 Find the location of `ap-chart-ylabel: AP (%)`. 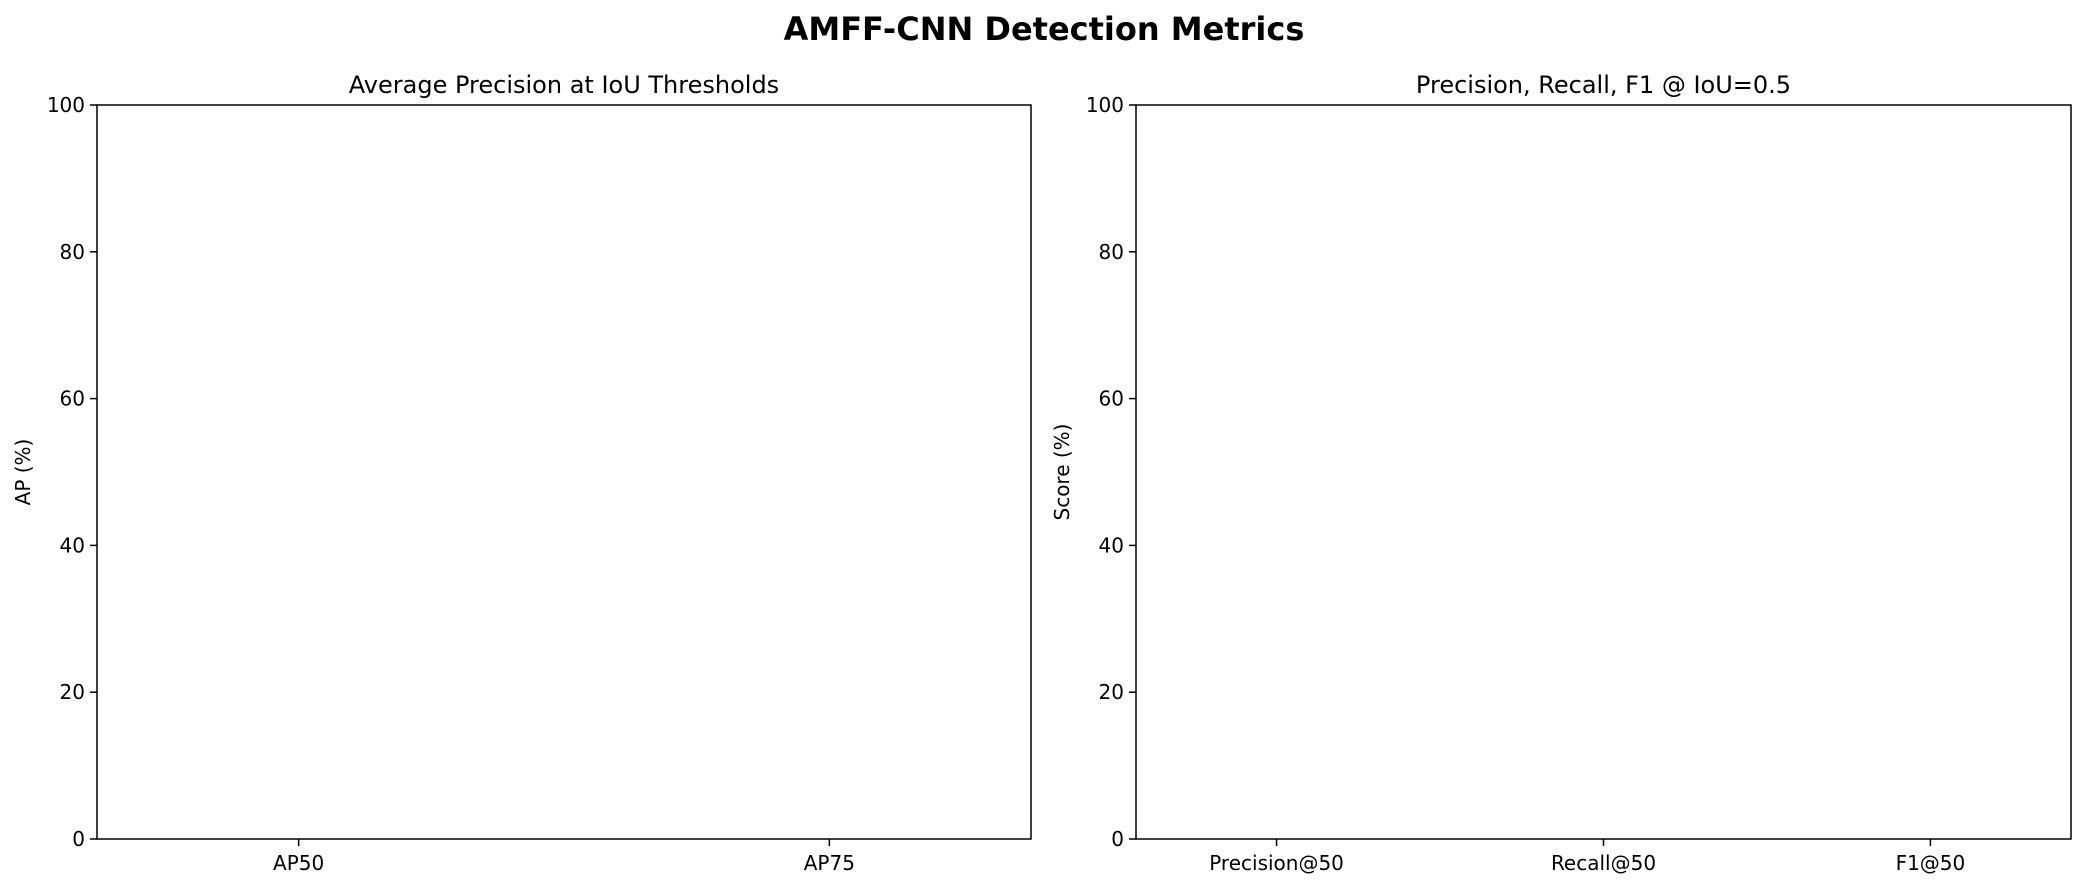

ap-chart-ylabel: AP (%) is located at coordinates (23, 472).